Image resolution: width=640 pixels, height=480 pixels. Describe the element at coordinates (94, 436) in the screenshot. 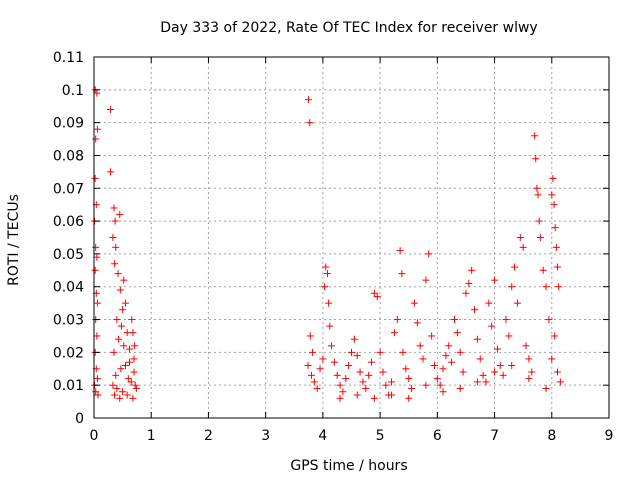

I see `x-tick-label: 0` at that location.